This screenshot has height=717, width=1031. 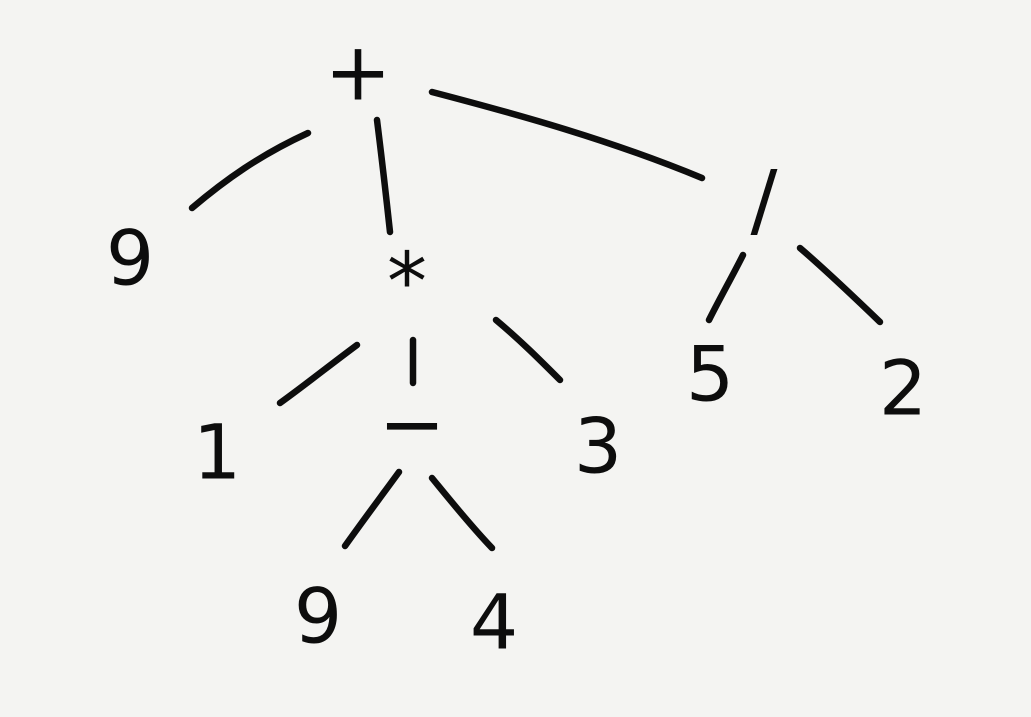 What do you see at coordinates (598, 446) in the screenshot?
I see `node-leaf-3: 3` at bounding box center [598, 446].